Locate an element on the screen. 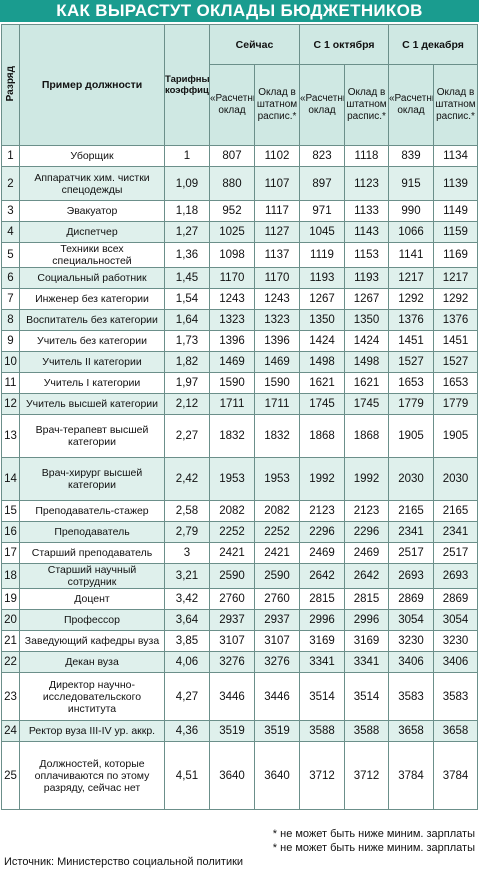  salary-cell: 2296 is located at coordinates (322, 532).